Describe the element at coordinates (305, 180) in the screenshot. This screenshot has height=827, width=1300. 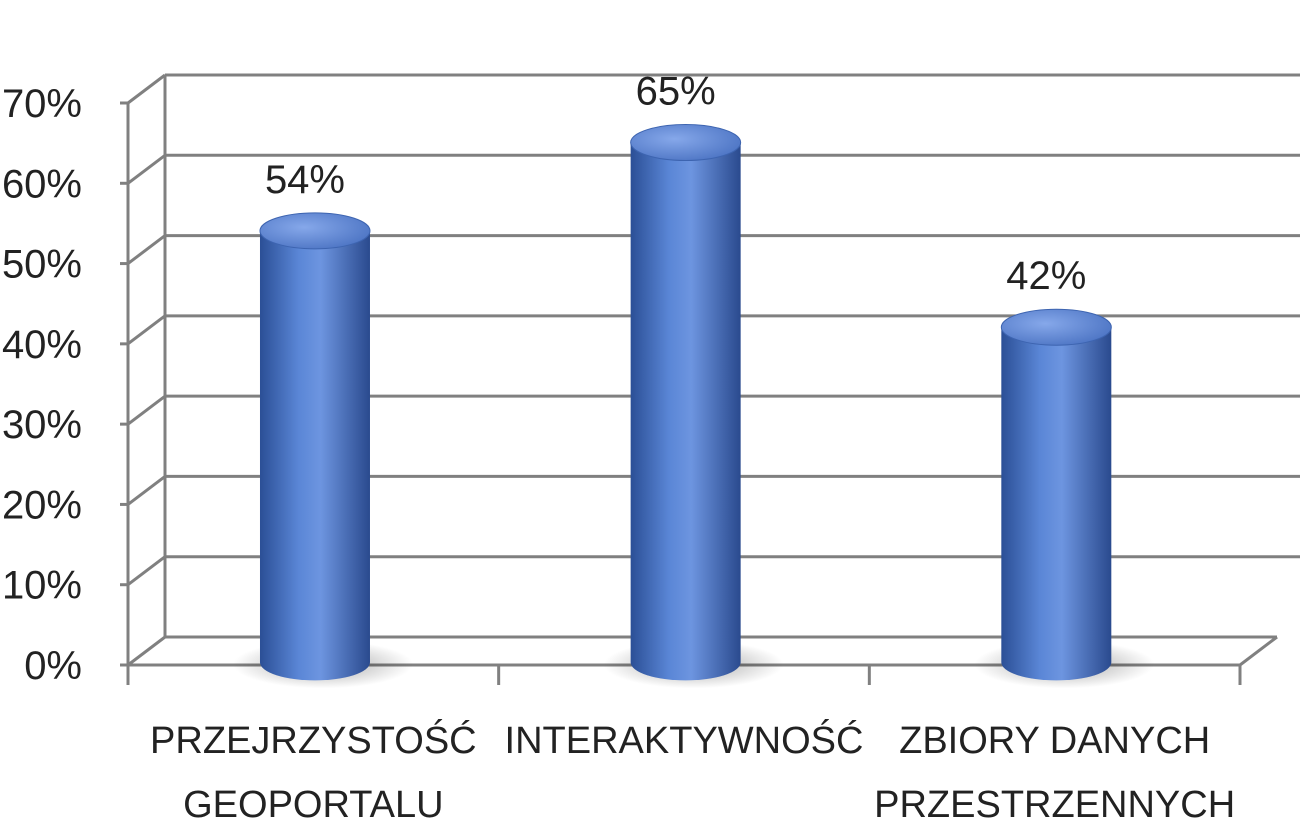
I see `data-label: 54%` at that location.